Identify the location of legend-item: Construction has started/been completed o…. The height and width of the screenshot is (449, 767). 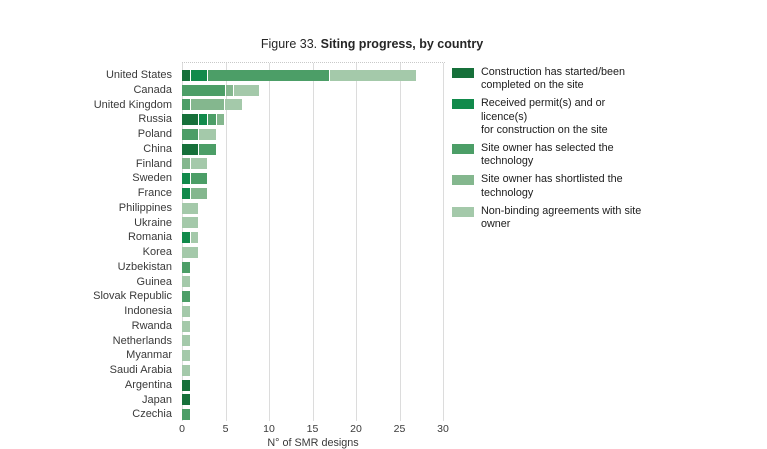
(549, 79).